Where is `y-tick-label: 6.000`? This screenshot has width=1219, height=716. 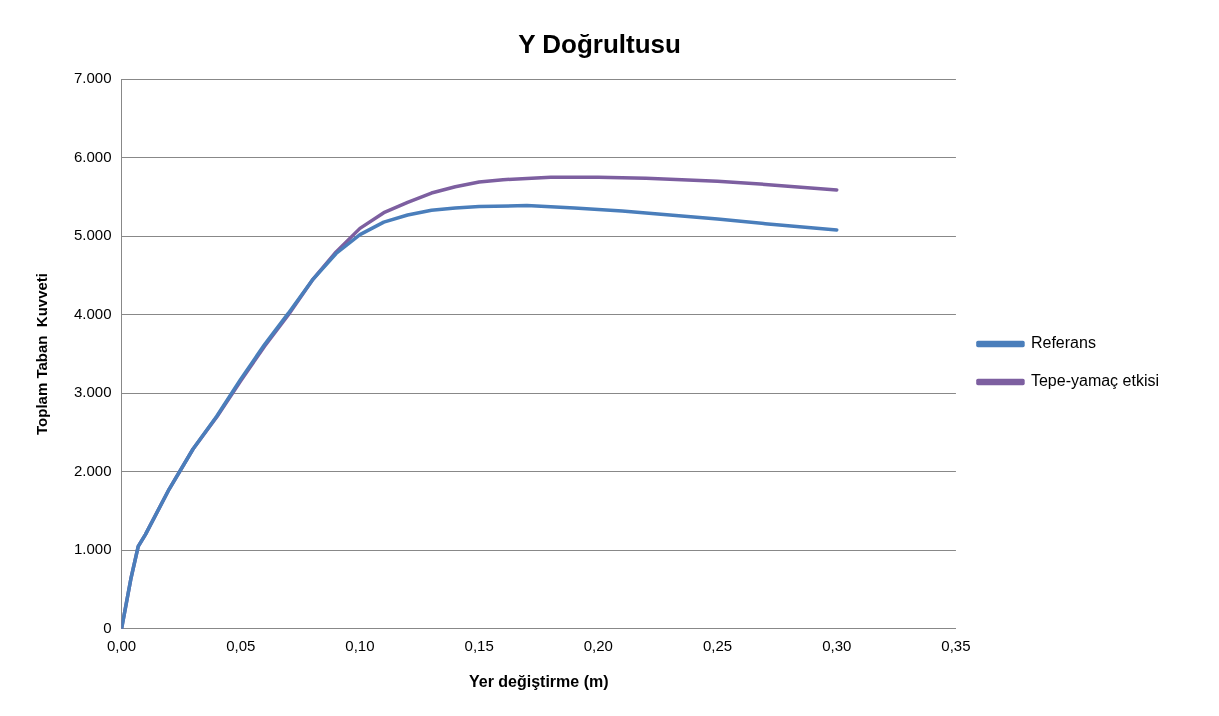 y-tick-label: 6.000 is located at coordinates (92, 156).